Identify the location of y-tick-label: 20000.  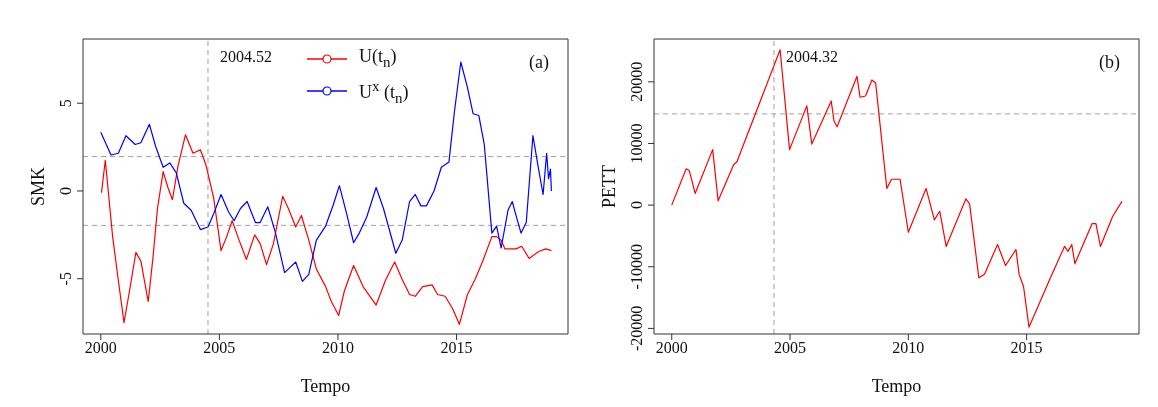
(636, 81).